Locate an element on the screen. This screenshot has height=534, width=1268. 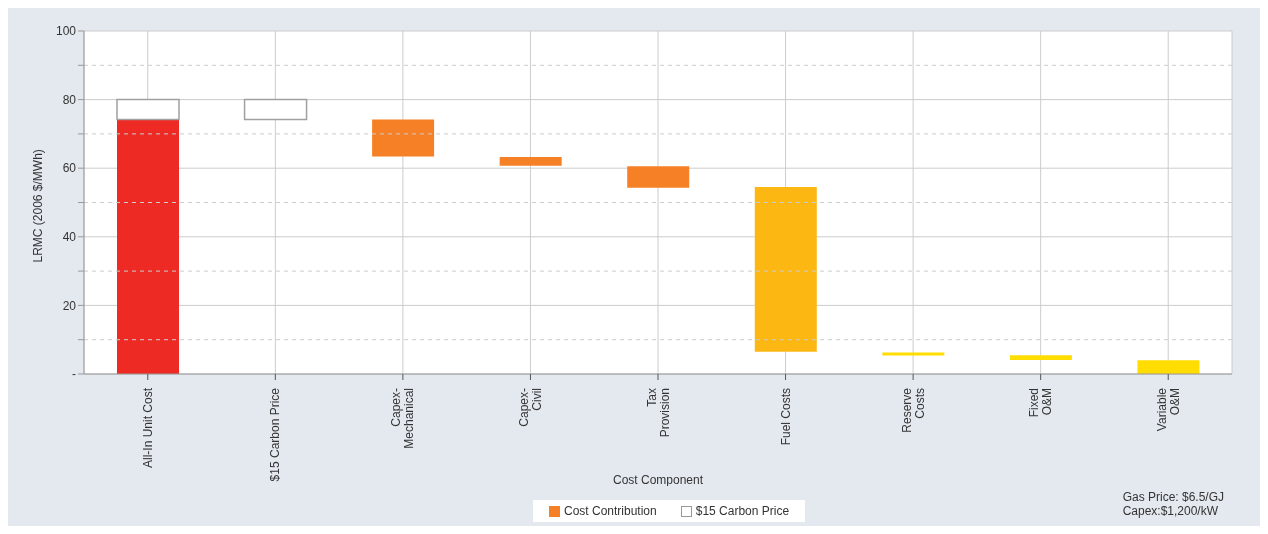
x-tick-label: $15 Carbon Price is located at coordinates (275, 434).